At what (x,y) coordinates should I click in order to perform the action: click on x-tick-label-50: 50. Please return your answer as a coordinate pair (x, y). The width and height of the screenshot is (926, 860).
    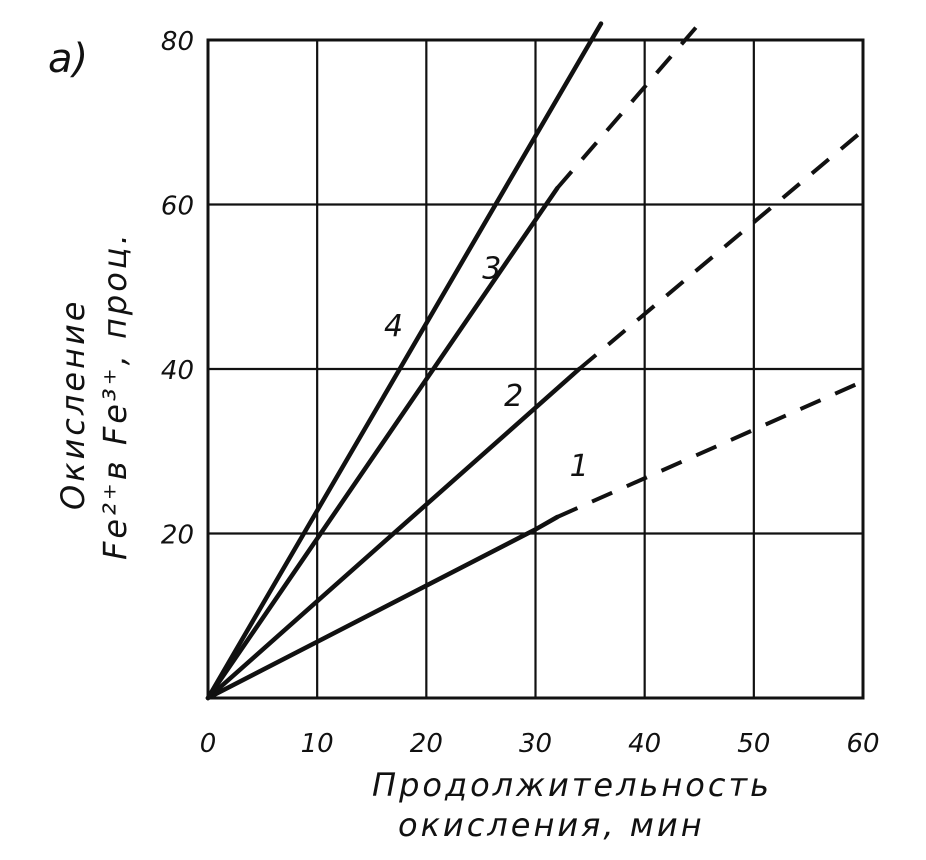
    Looking at the image, I should click on (753, 744).